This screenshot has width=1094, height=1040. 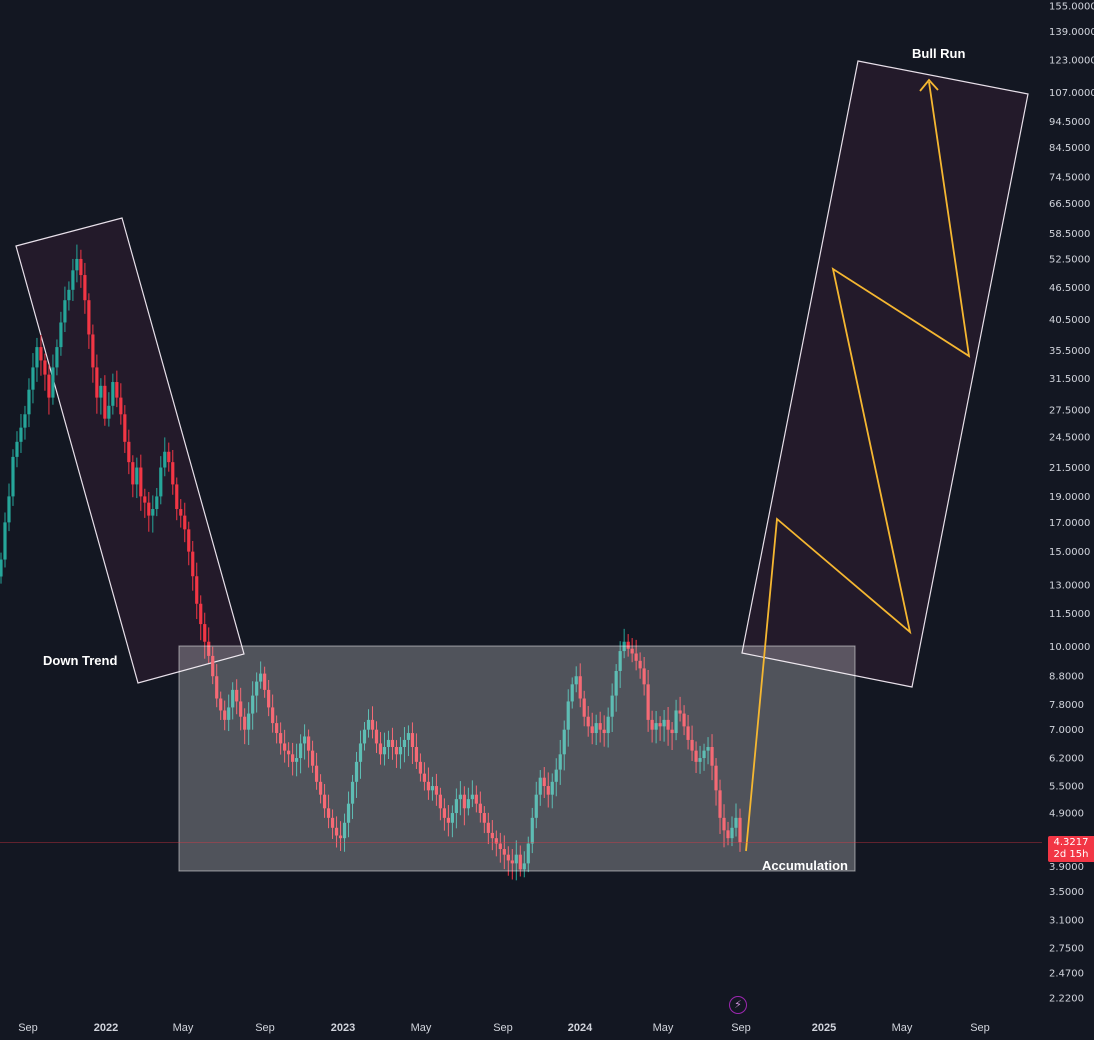 I want to click on price-tick-label: 31.5000, so click(x=1069, y=379).